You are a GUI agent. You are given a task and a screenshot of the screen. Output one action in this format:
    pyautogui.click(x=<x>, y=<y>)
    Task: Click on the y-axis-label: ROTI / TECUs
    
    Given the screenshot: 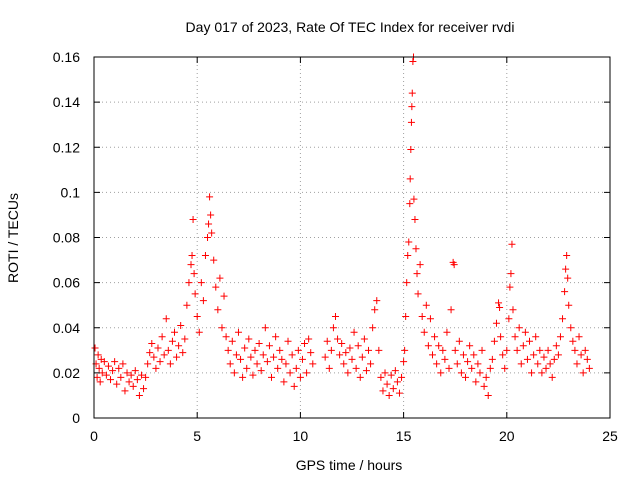 What is the action you would take?
    pyautogui.click(x=13, y=238)
    